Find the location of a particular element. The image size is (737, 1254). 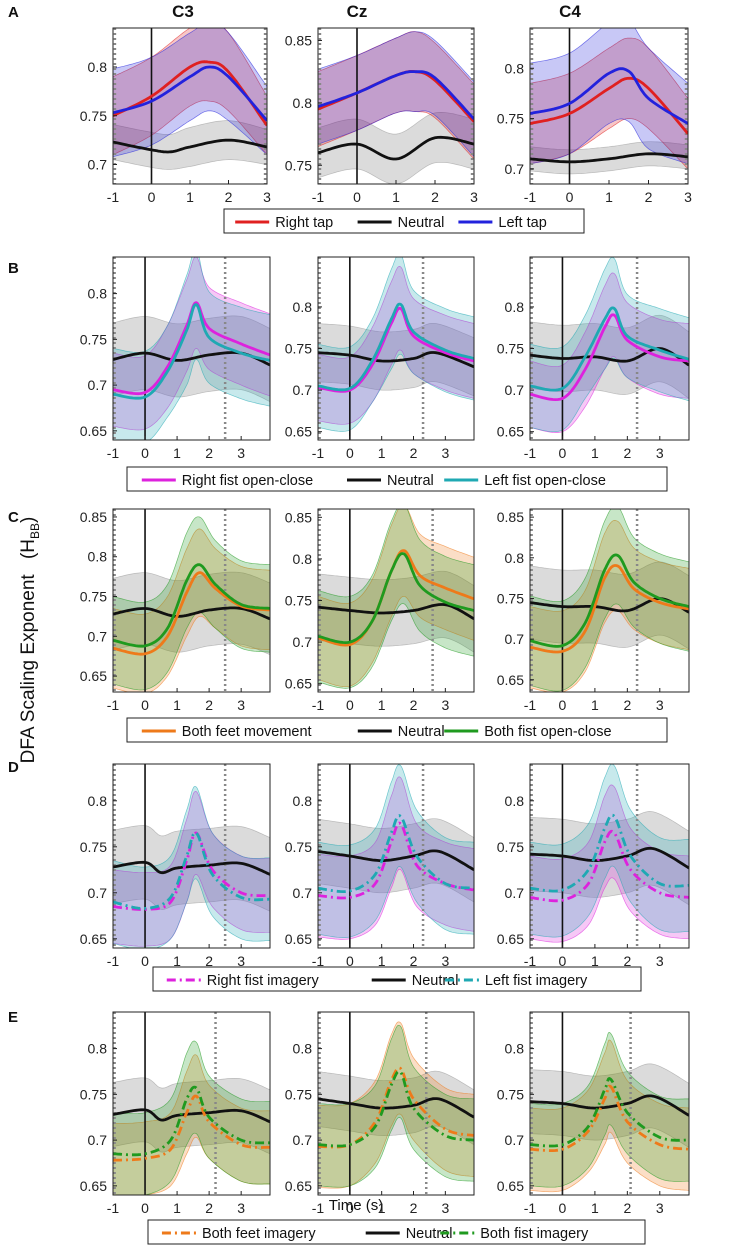

band-both-fist-open-close is located at coordinates (609, 600).